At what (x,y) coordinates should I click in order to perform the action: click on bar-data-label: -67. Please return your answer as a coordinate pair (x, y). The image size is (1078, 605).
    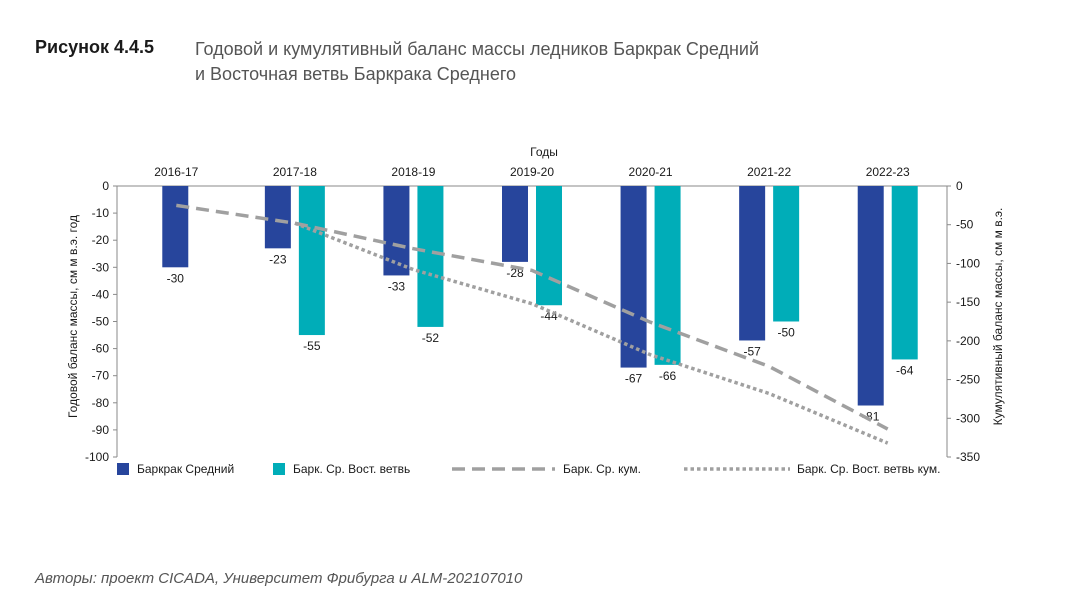
    Looking at the image, I should click on (634, 379).